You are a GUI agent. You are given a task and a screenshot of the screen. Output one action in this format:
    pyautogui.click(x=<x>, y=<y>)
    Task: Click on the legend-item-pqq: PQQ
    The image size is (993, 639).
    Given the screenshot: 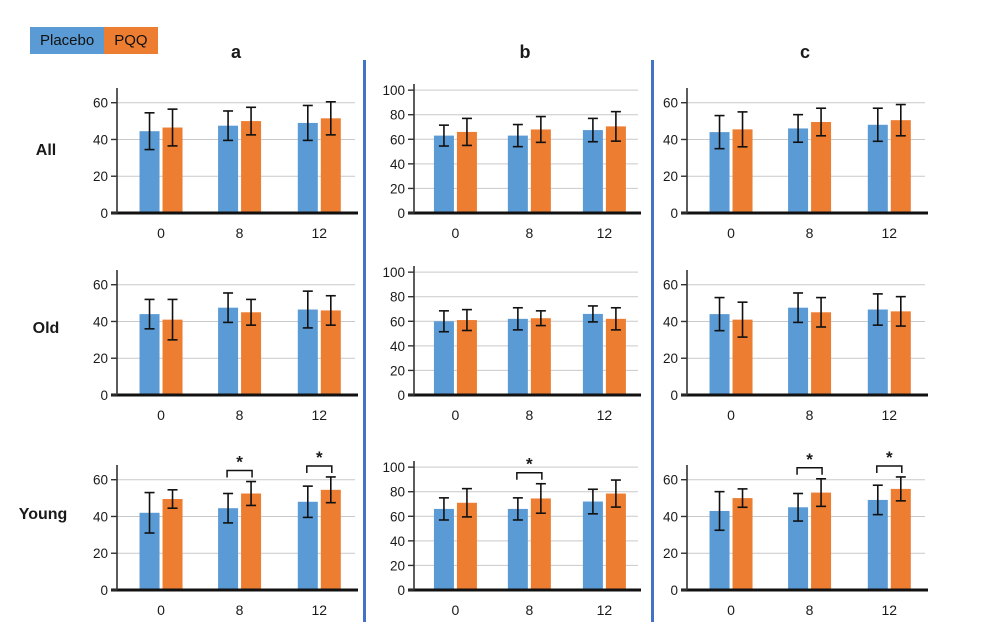 What is the action you would take?
    pyautogui.click(x=131, y=40)
    